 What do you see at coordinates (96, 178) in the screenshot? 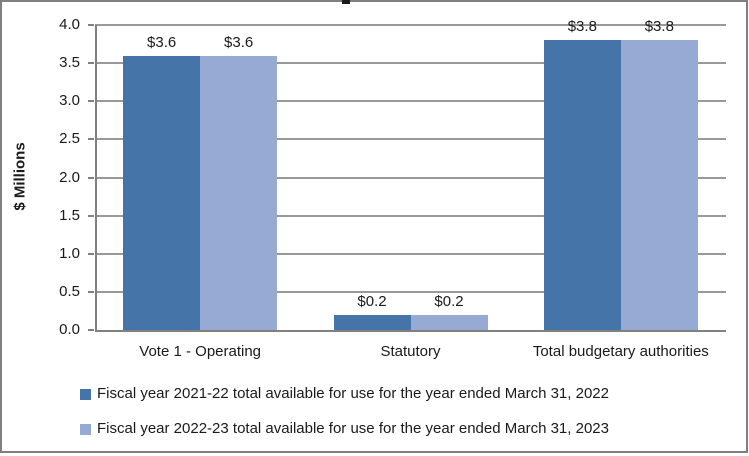
I see `y-axis-line` at bounding box center [96, 178].